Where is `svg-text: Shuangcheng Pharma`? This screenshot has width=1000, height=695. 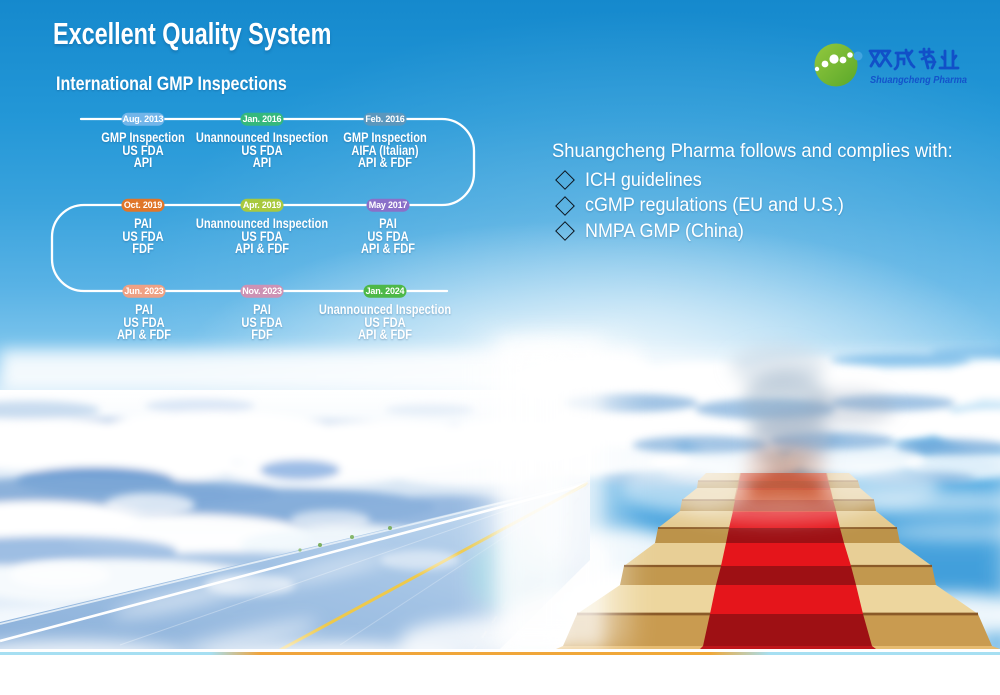
svg-text: Shuangcheng Pharma is located at coordinates (918, 80).